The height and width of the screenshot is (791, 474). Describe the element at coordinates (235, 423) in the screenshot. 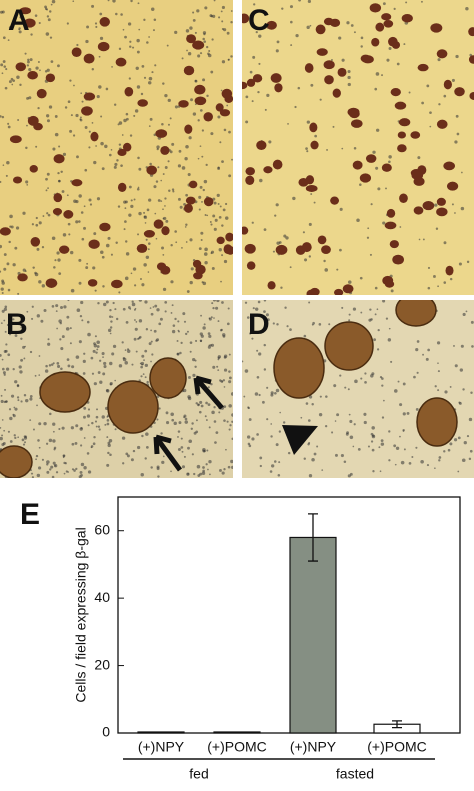

I see `arrows` at that location.